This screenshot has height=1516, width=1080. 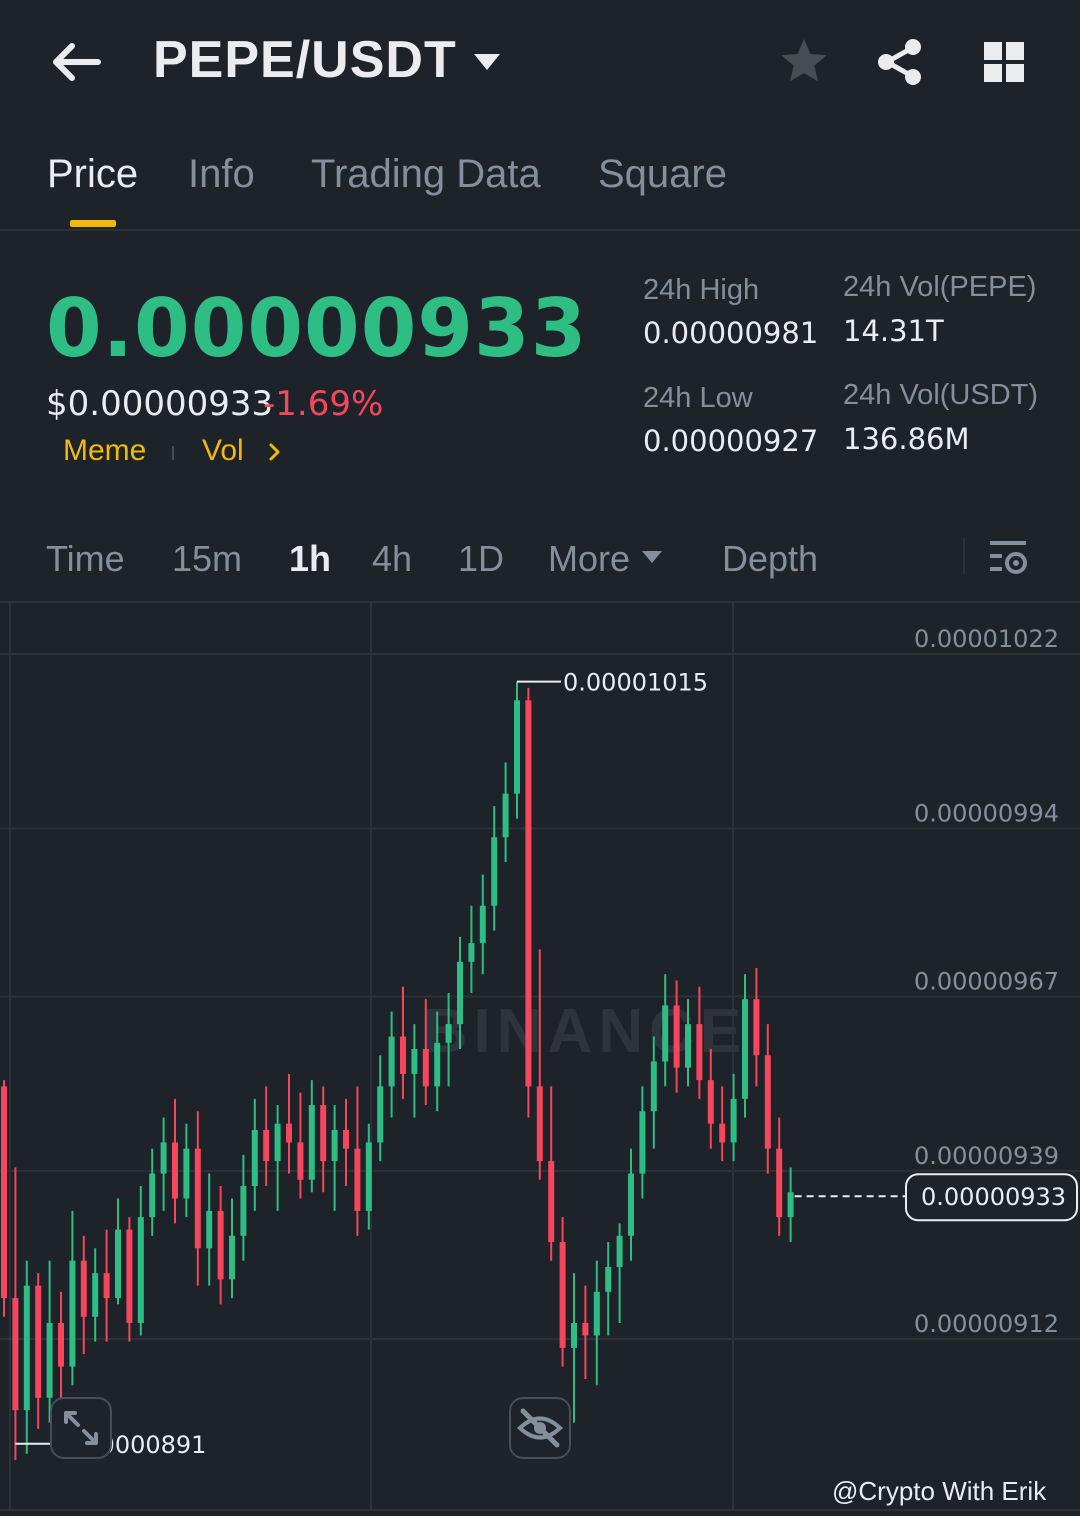 What do you see at coordinates (701, 290) in the screenshot?
I see `stat-high-label: 24h High` at bounding box center [701, 290].